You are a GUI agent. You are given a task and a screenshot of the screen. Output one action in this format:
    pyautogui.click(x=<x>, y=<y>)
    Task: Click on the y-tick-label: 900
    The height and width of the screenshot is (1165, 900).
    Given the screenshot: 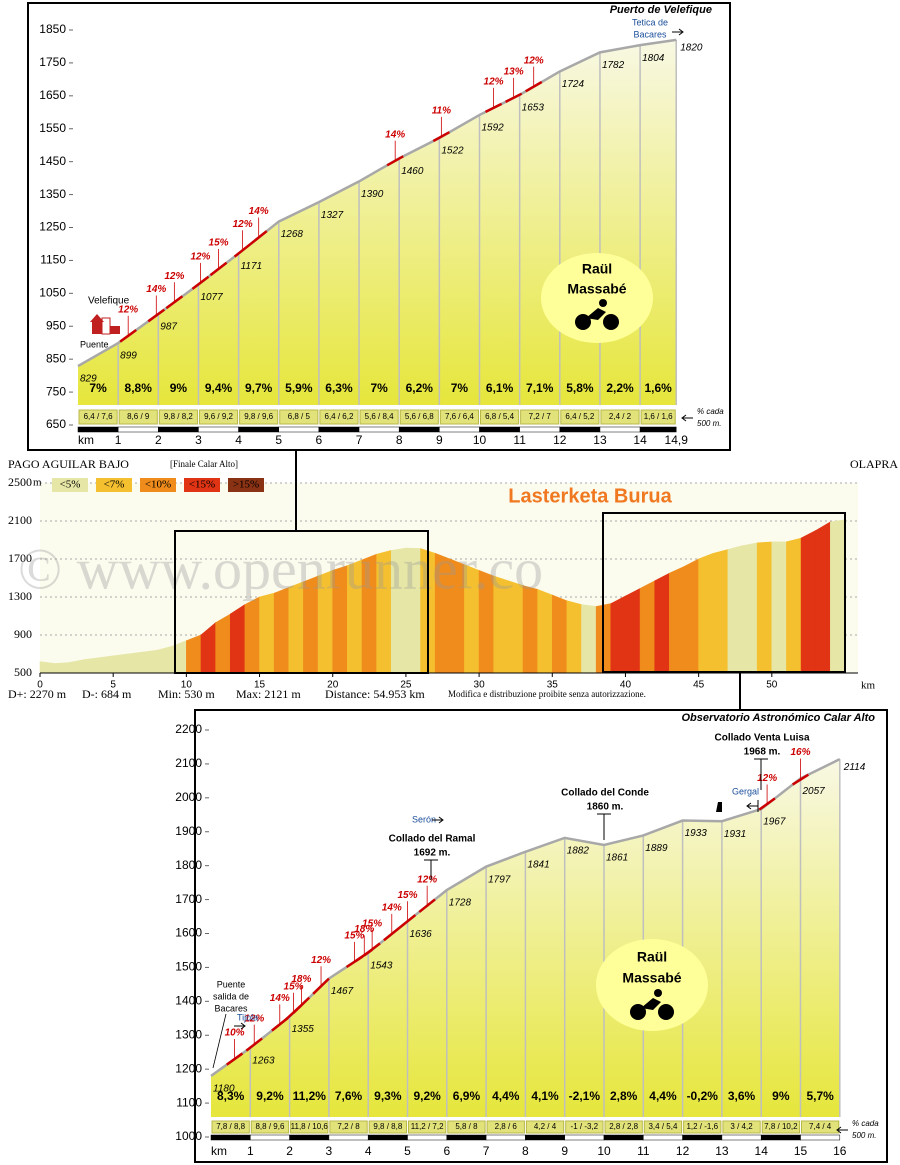 What is the action you would take?
    pyautogui.click(x=23, y=634)
    